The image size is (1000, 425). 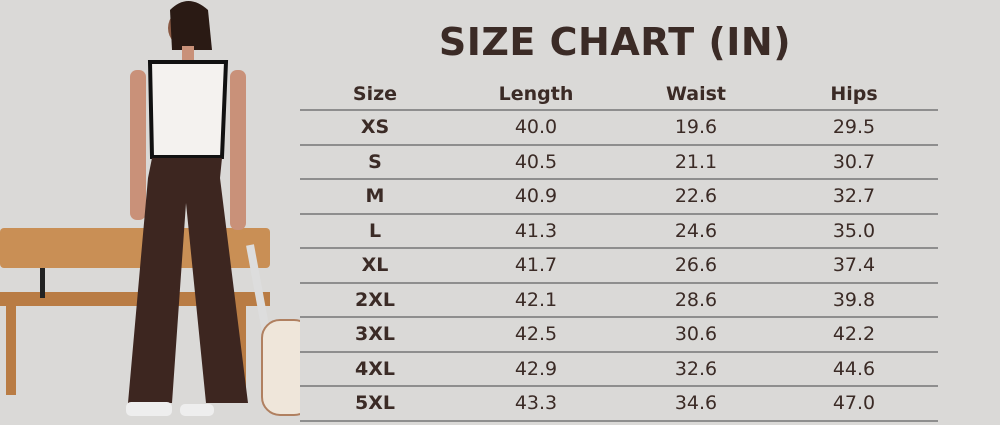 I want to click on table-row: XL 41.7 26.6 37.4, so click(x=619, y=266).